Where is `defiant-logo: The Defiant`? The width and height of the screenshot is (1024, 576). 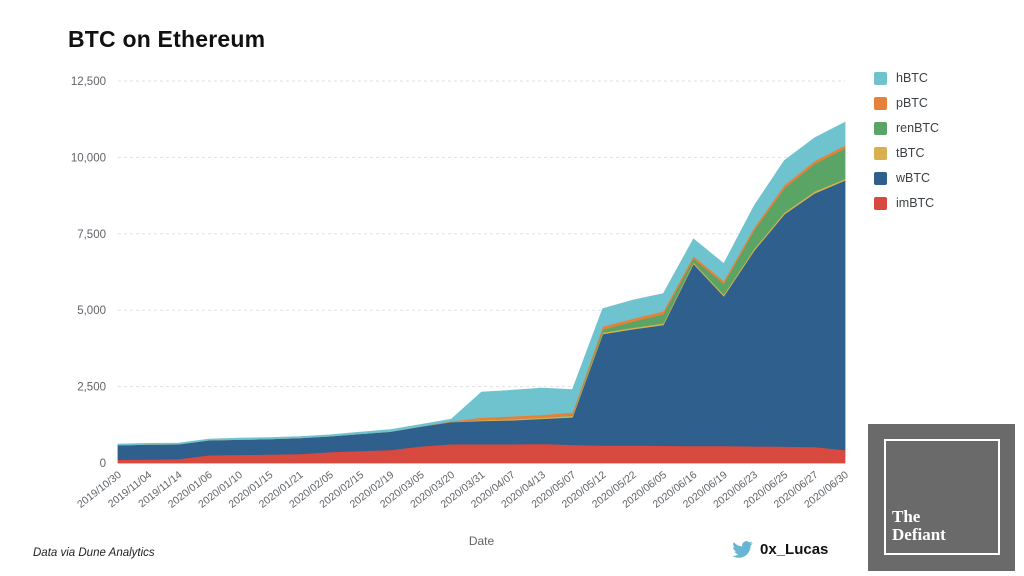
defiant-logo: The Defiant is located at coordinates (941, 497).